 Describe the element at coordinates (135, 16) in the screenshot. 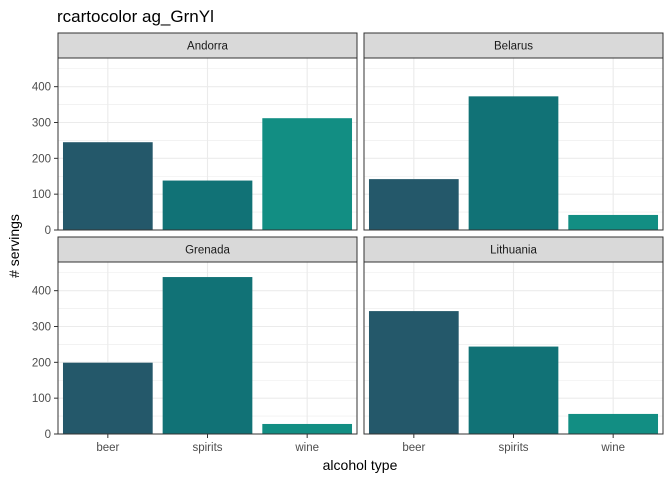

I see `chart-title: rcartocolor ag_GrnYl` at that location.